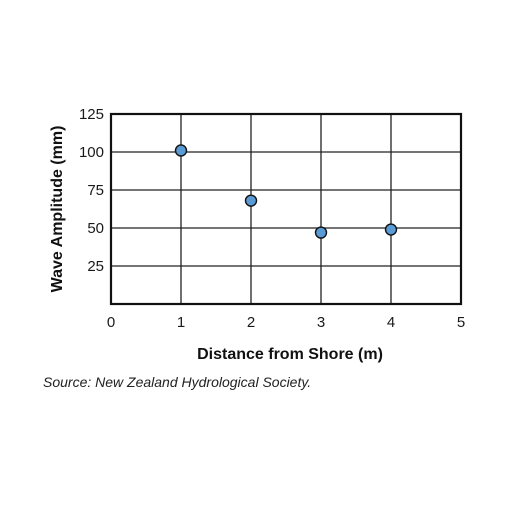 This screenshot has height=512, width=512. What do you see at coordinates (95, 190) in the screenshot?
I see `y-tick-label: 75` at bounding box center [95, 190].